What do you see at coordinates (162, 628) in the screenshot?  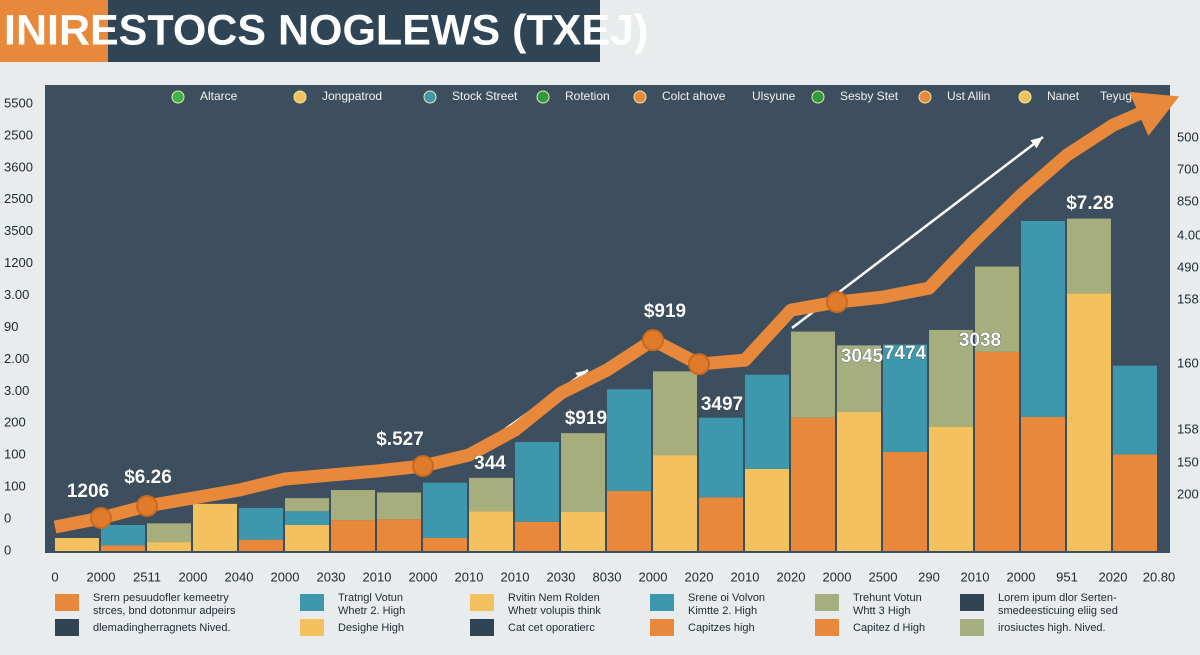 I see `note-text: dlemadingherragnets Nived.` at bounding box center [162, 628].